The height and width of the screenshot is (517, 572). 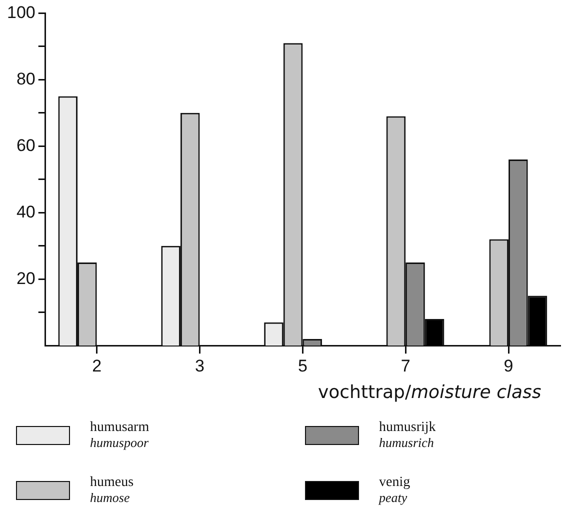 I want to click on y-tick-label: 20, so click(x=26, y=278).